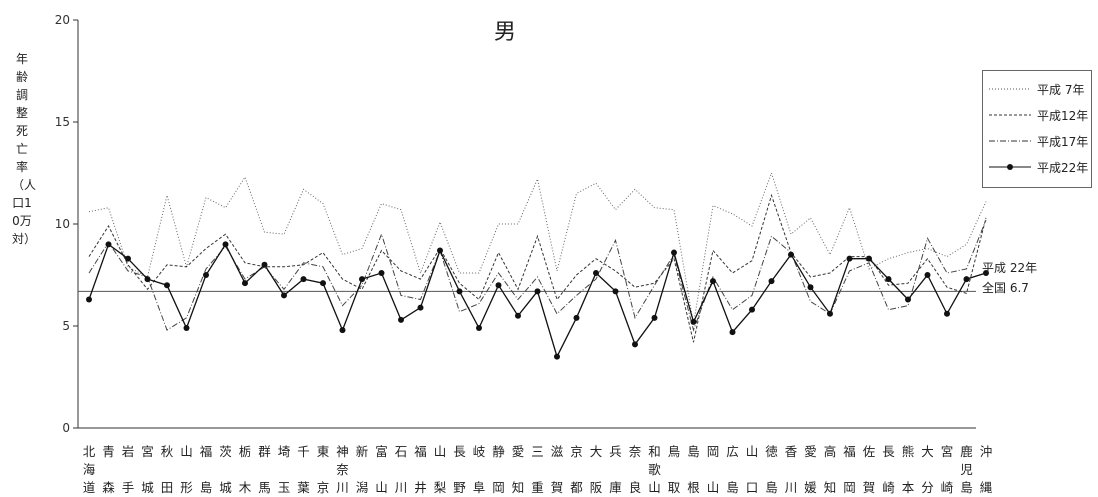  I want to click on x-tick-label: 滋賀, so click(557, 469).